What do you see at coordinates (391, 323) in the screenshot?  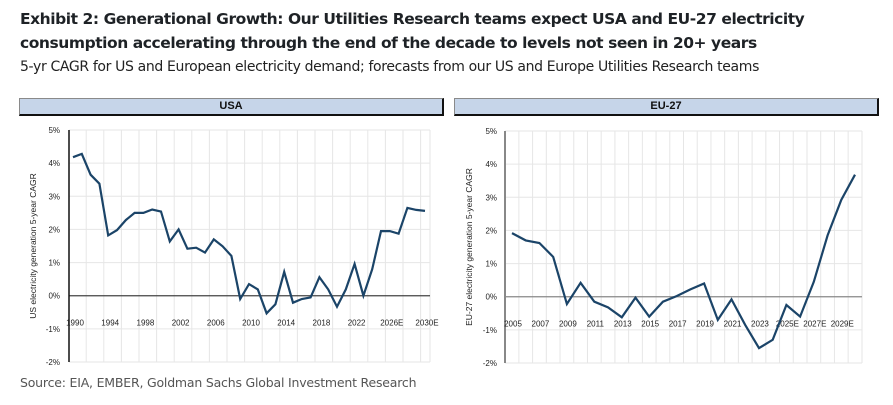 I see `usa-xtick-label: 2026E` at bounding box center [391, 323].